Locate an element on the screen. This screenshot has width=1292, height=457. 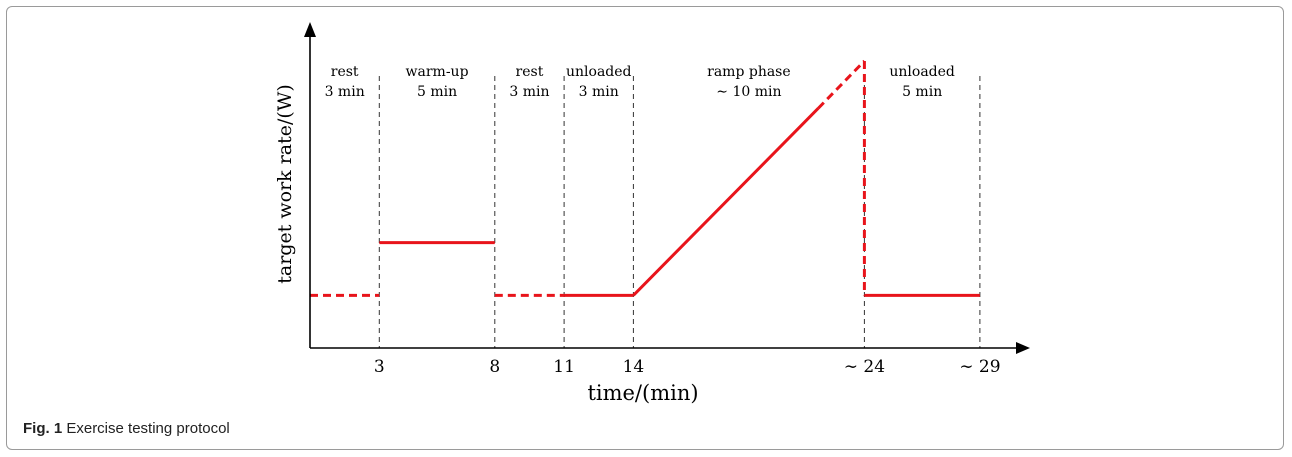
x-axis-arrow is located at coordinates (1023, 348).